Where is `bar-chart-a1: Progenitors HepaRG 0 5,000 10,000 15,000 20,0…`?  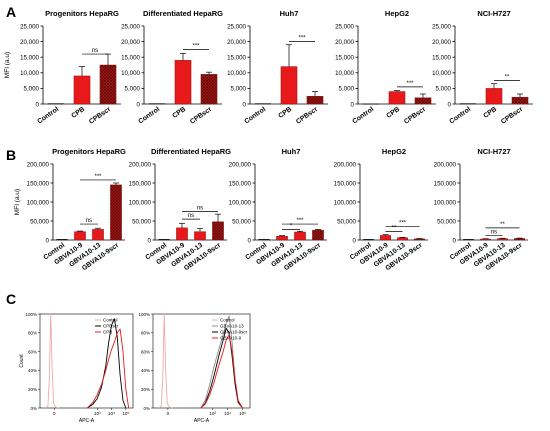
bar-chart-a1: Progenitors HepaRG 0 5,000 10,000 15,000 20,0… is located at coordinates (62, 67).